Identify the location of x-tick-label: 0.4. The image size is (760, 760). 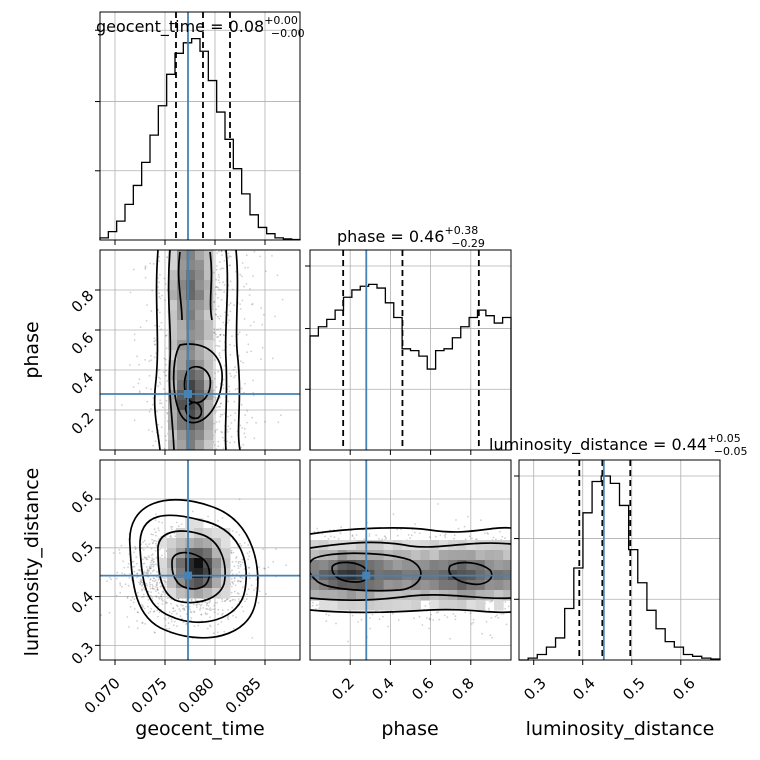
(584, 689).